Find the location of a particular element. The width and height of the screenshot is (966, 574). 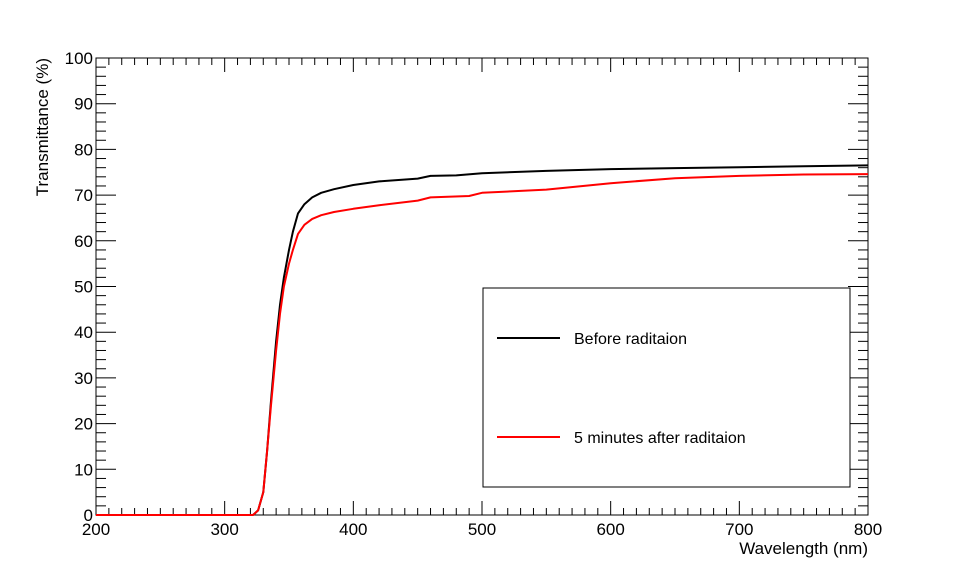

legend-box is located at coordinates (666, 387).